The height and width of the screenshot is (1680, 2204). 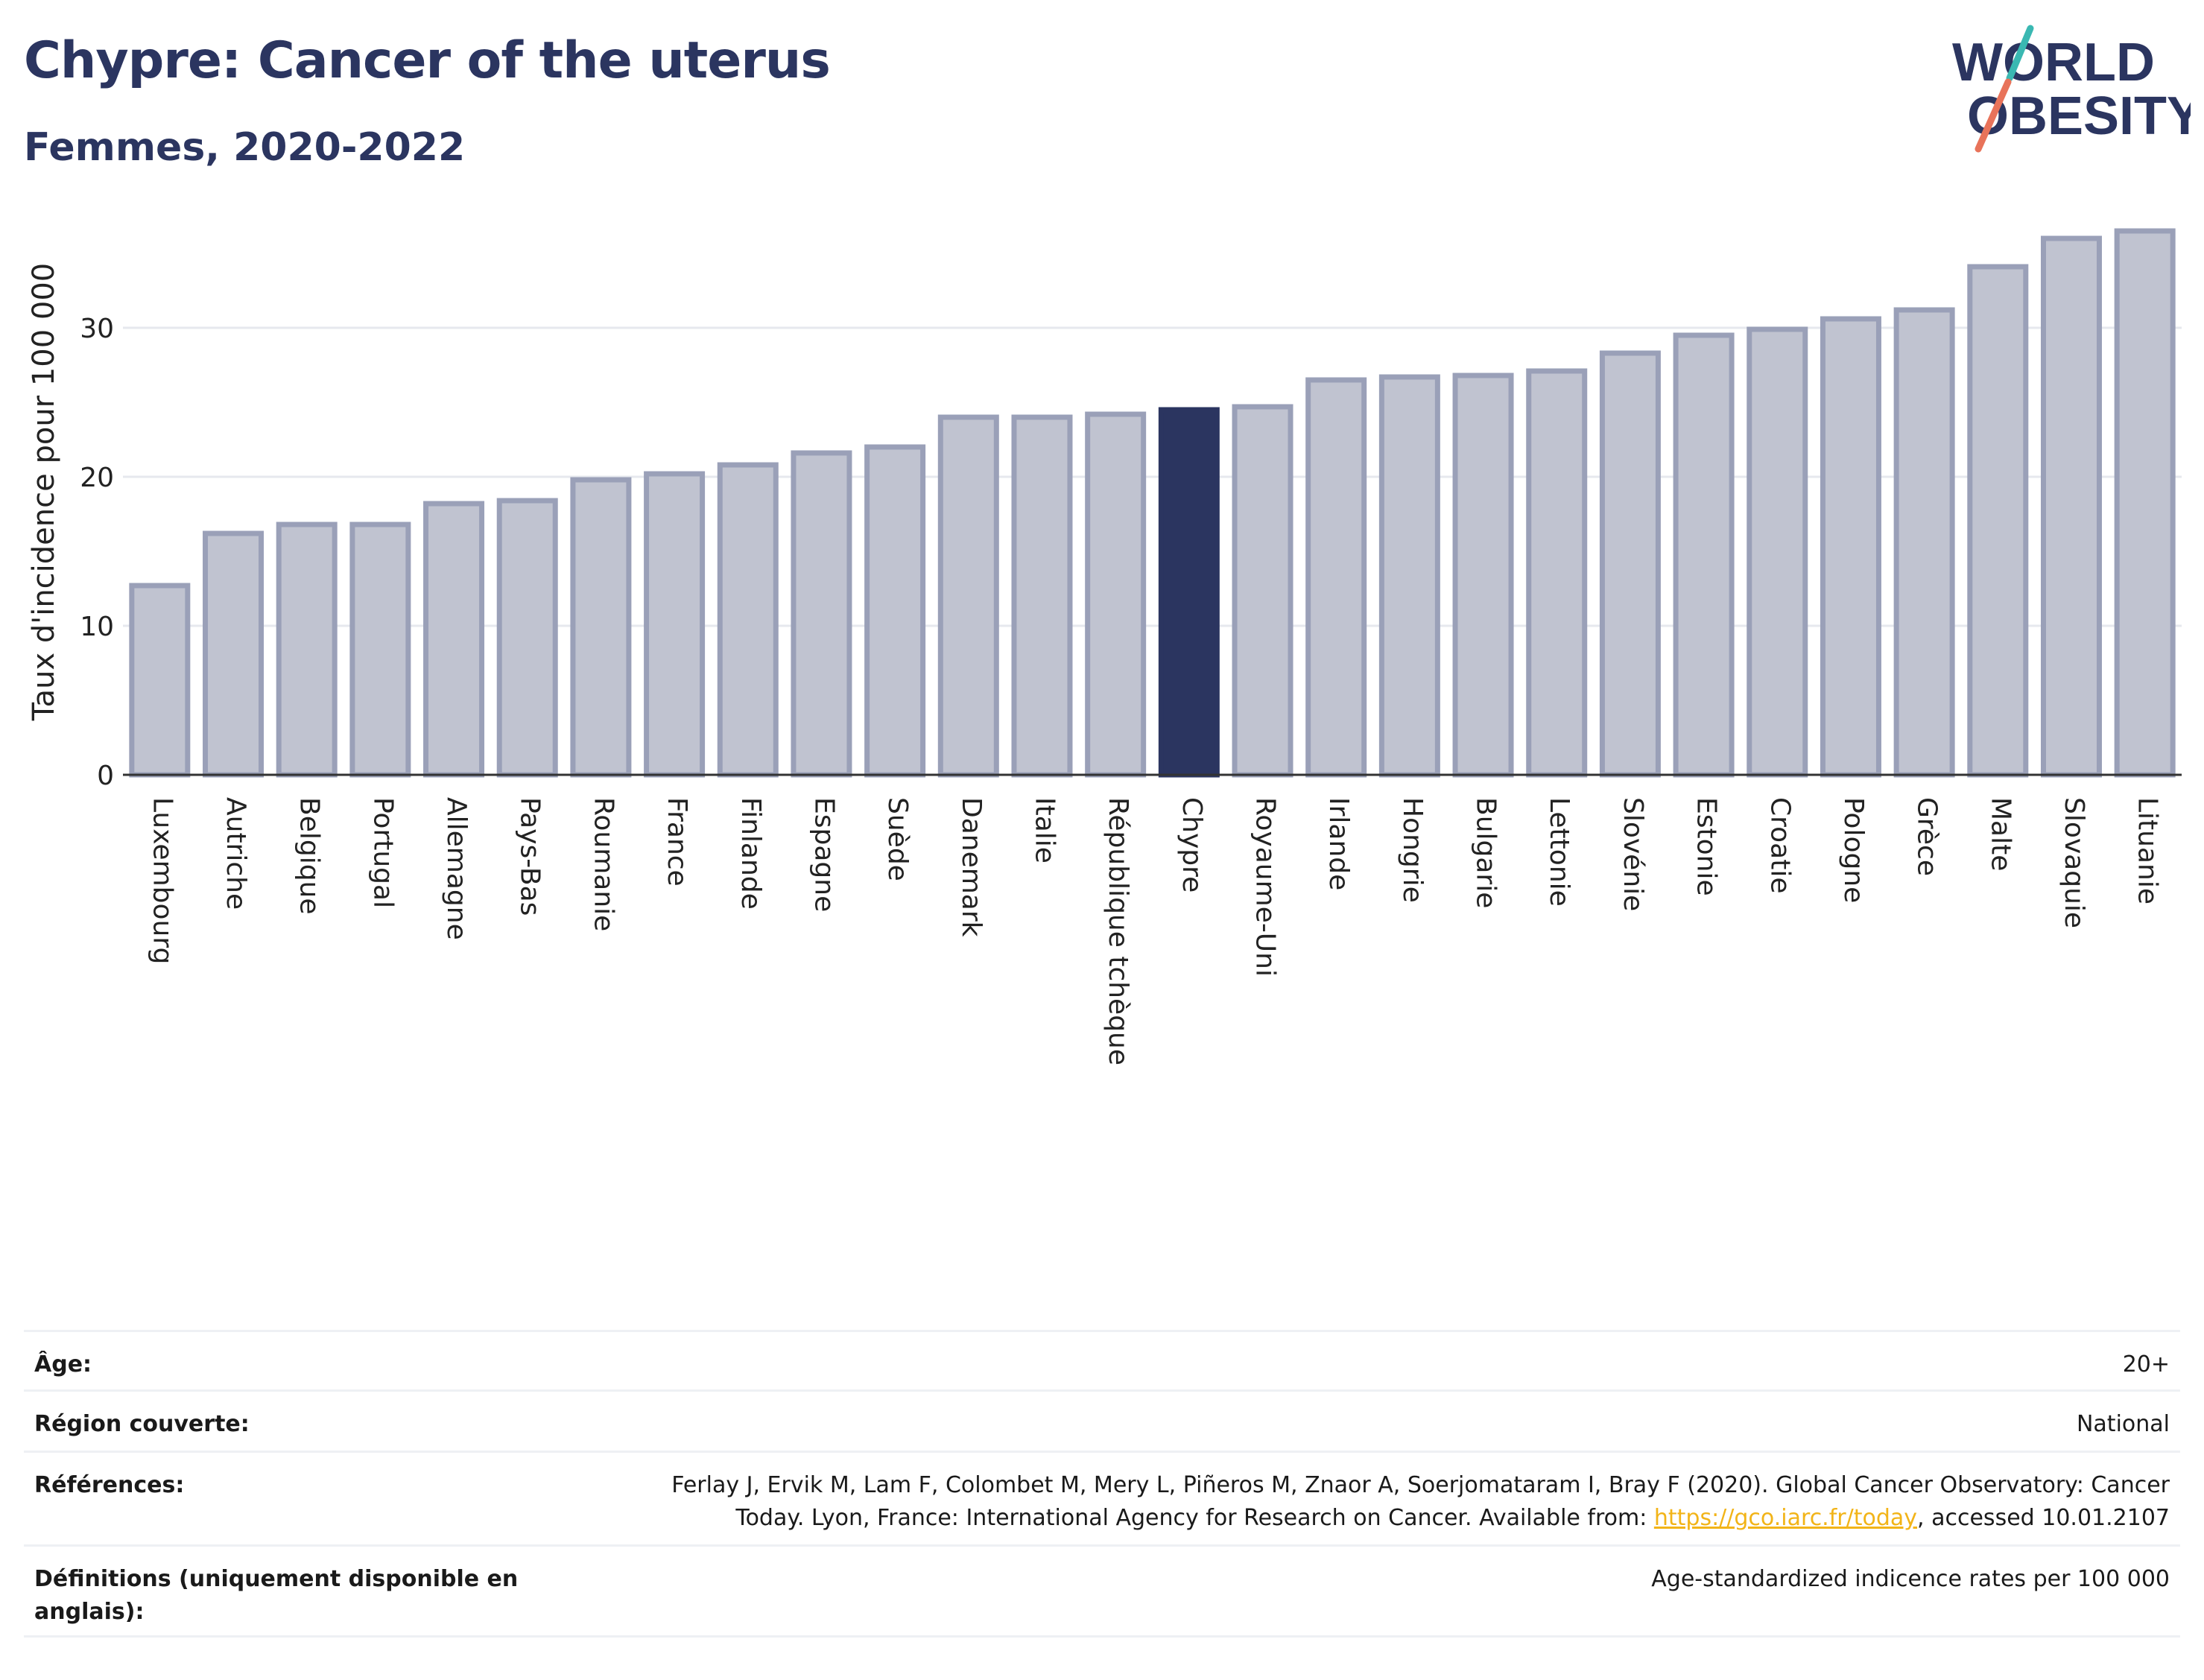 I want to click on references-link: https://gco.iarc.fr/today, so click(x=1785, y=1518).